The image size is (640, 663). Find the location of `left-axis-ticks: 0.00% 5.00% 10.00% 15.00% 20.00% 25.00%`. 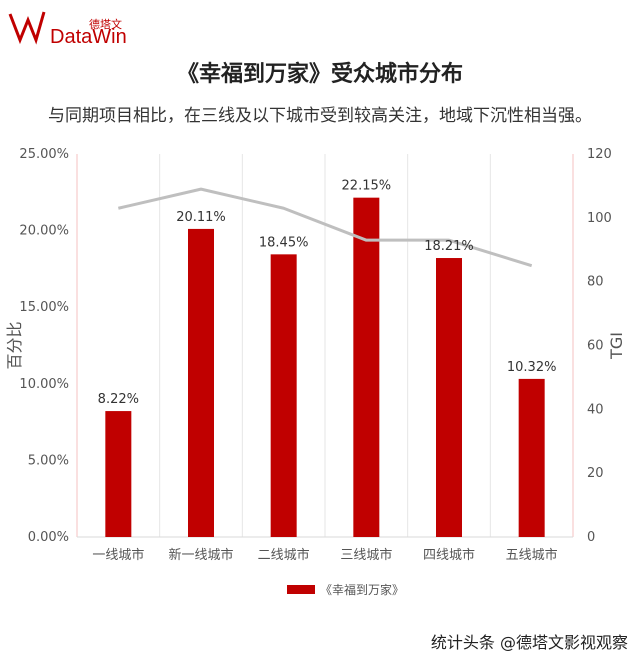

left-axis-ticks: 0.00% 5.00% 10.00% 15.00% 20.00% 25.00% is located at coordinates (44, 346).